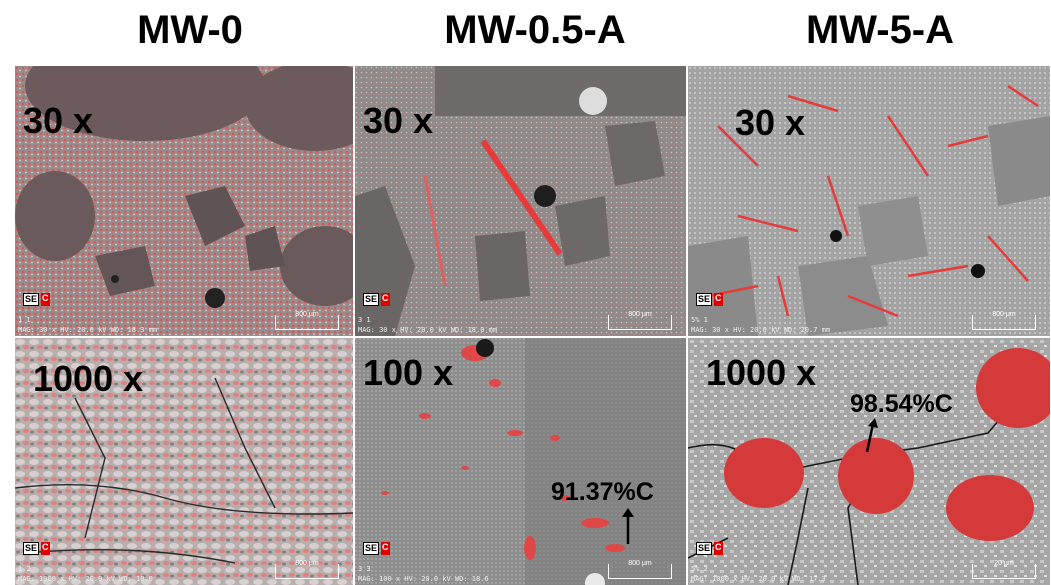 This screenshot has height=585, width=1051. Describe the element at coordinates (699, 320) in the screenshot. I see `image-index: 5% 1` at that location.